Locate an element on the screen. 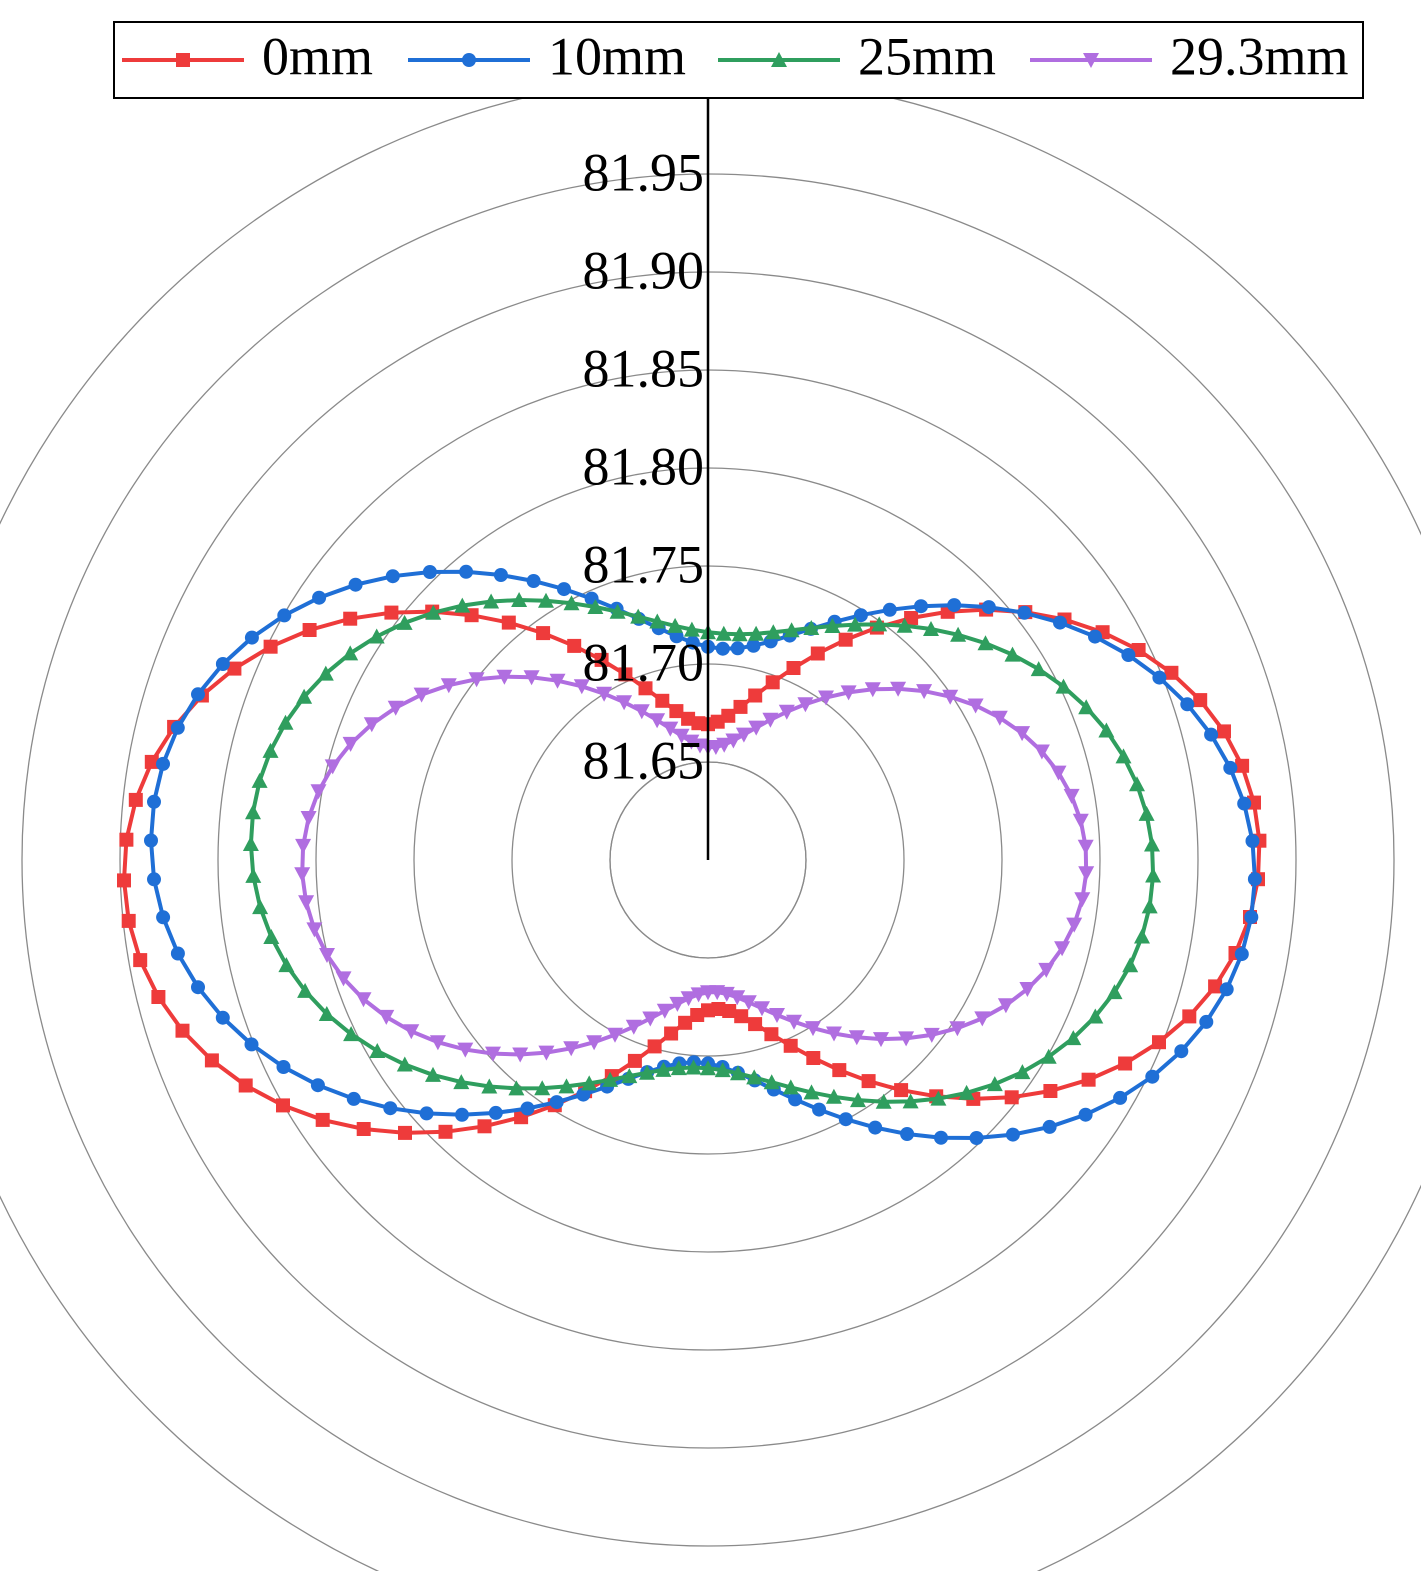  legend-item-25mm: 25mm is located at coordinates (857, 56).